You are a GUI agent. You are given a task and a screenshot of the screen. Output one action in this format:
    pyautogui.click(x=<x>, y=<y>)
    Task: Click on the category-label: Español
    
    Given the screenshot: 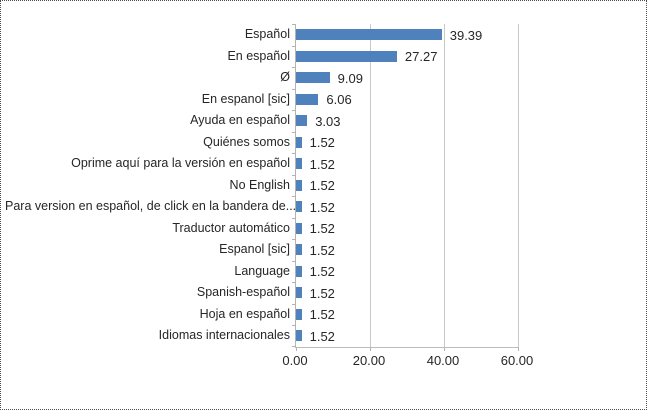 What is the action you would take?
    pyautogui.click(x=267, y=34)
    